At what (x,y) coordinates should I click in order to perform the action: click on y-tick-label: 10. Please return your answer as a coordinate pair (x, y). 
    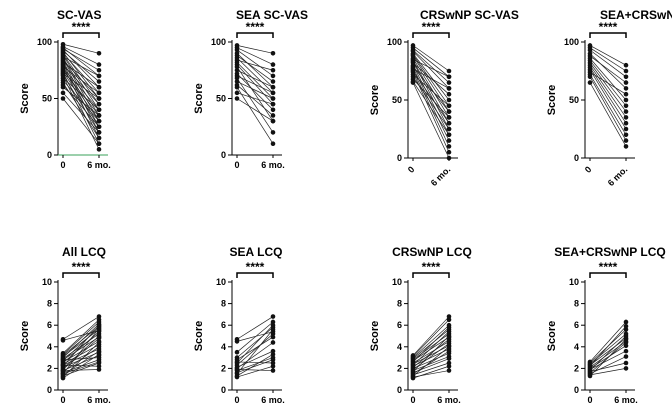
    Looking at the image, I should click on (47, 282).